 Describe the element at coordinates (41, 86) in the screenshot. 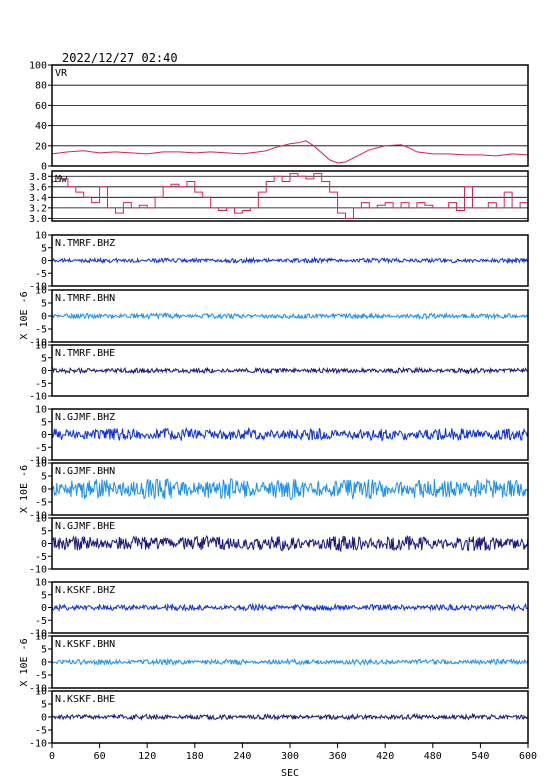

I see `y-tick-label: 80` at that location.